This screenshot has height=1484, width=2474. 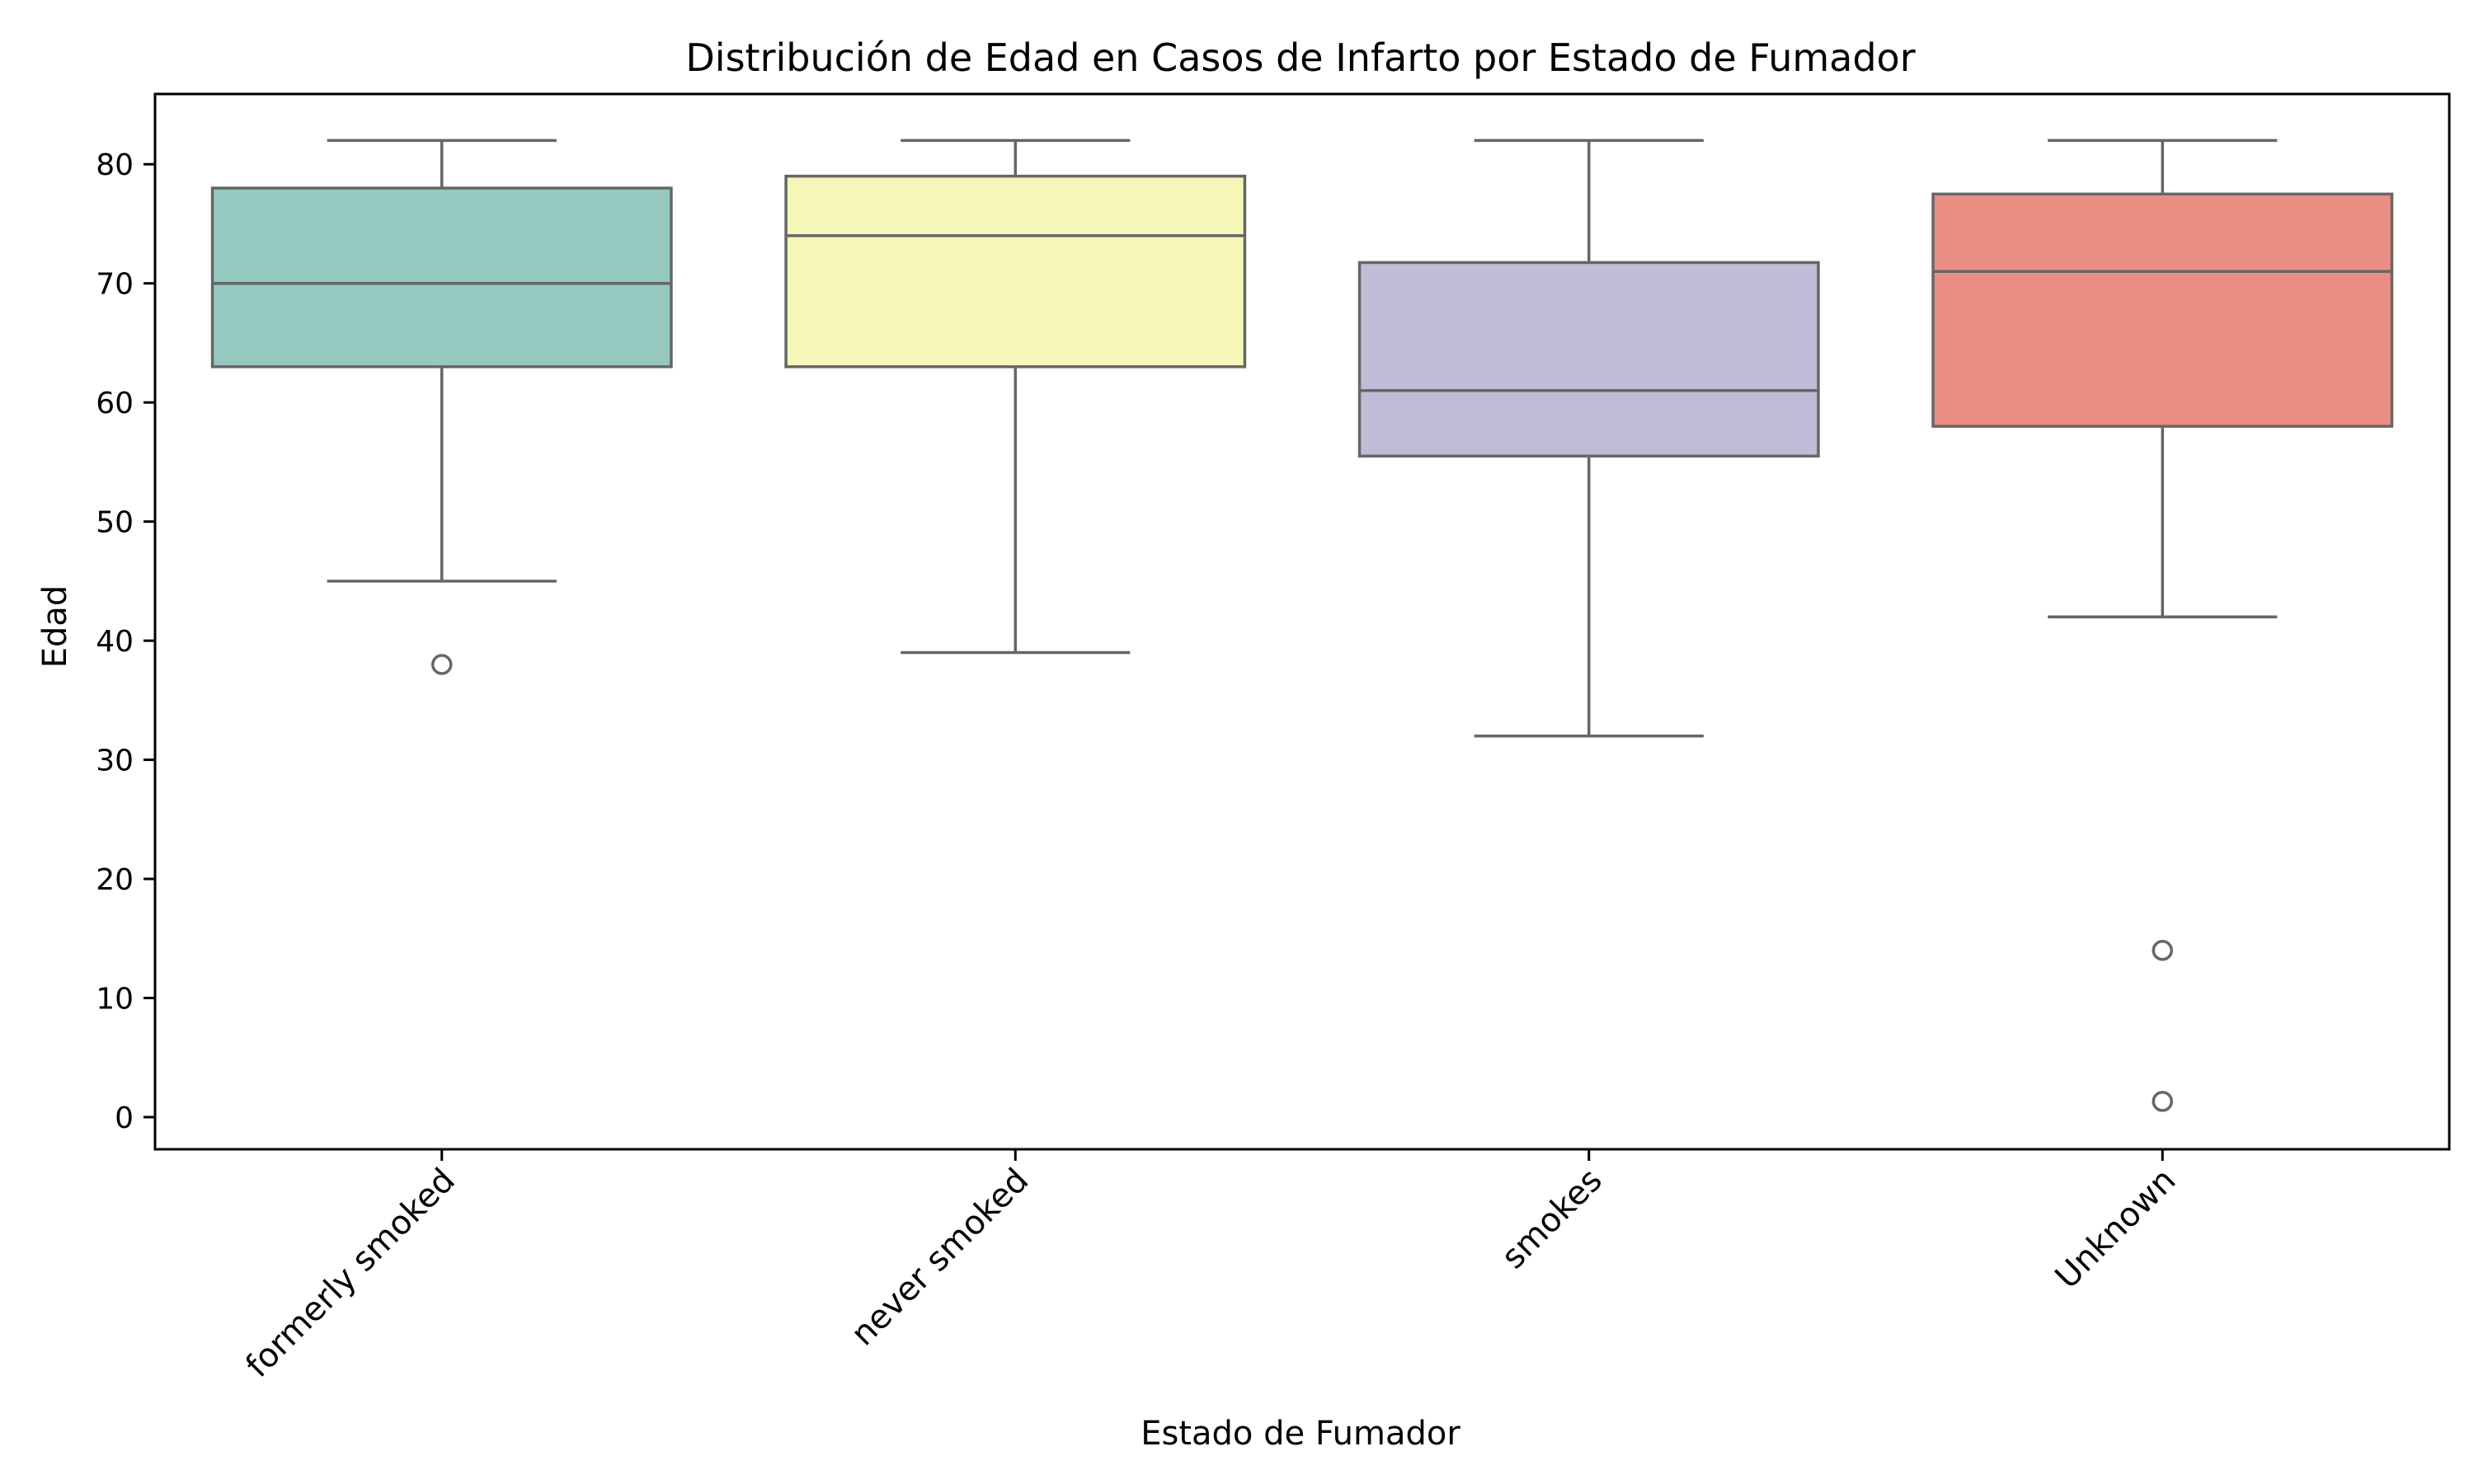 I want to click on box-group-smokes, so click(x=1588, y=438).